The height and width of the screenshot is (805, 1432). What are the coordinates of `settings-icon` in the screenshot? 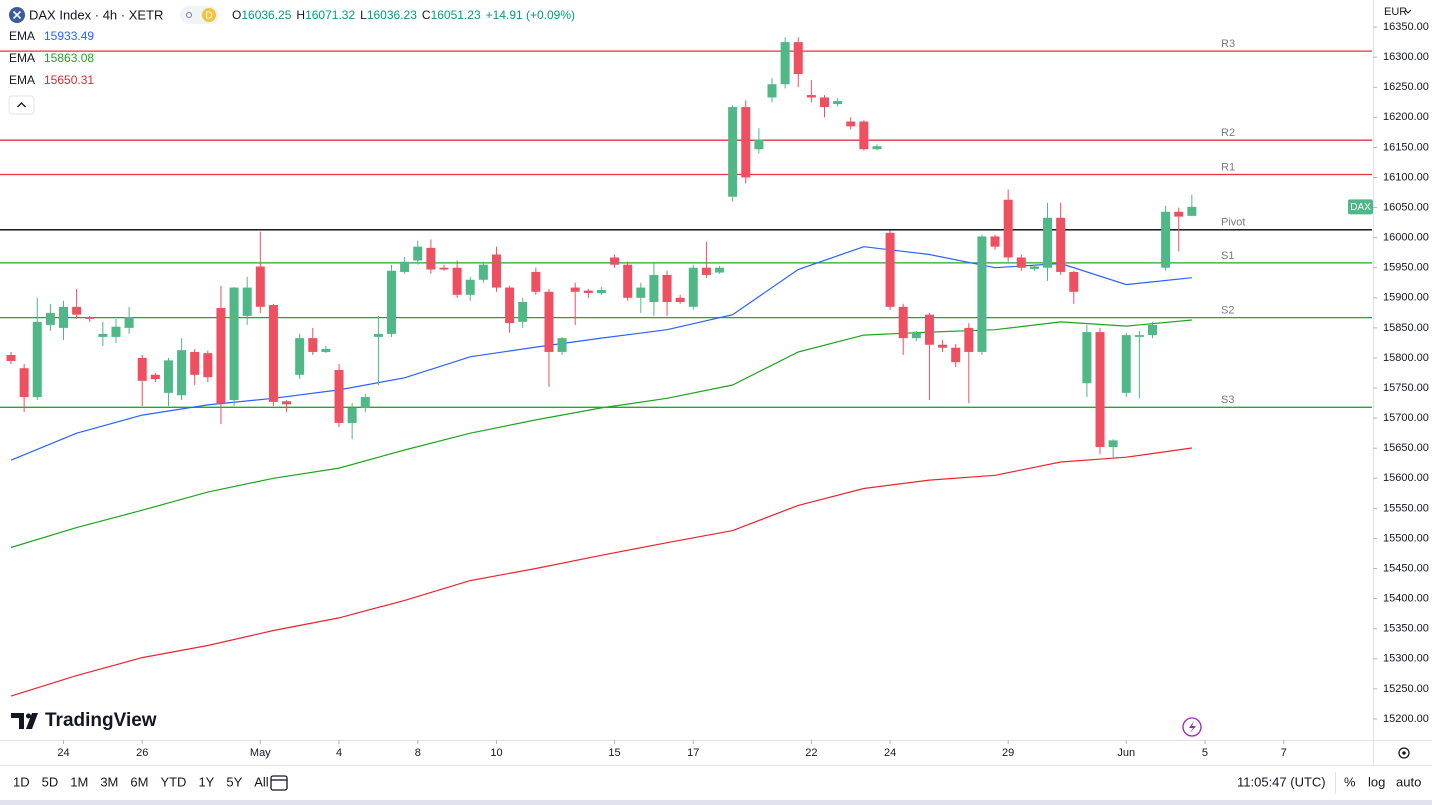 It's located at (1404, 753).